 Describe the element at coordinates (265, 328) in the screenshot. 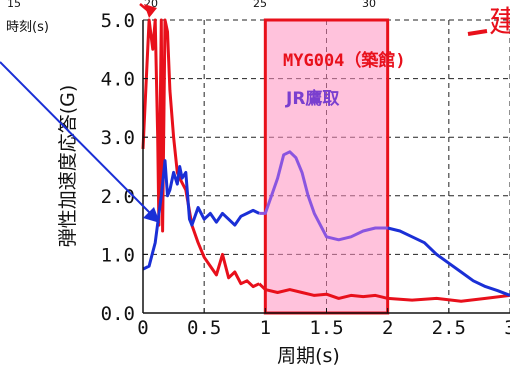

I see `x-tick-label: 1` at that location.